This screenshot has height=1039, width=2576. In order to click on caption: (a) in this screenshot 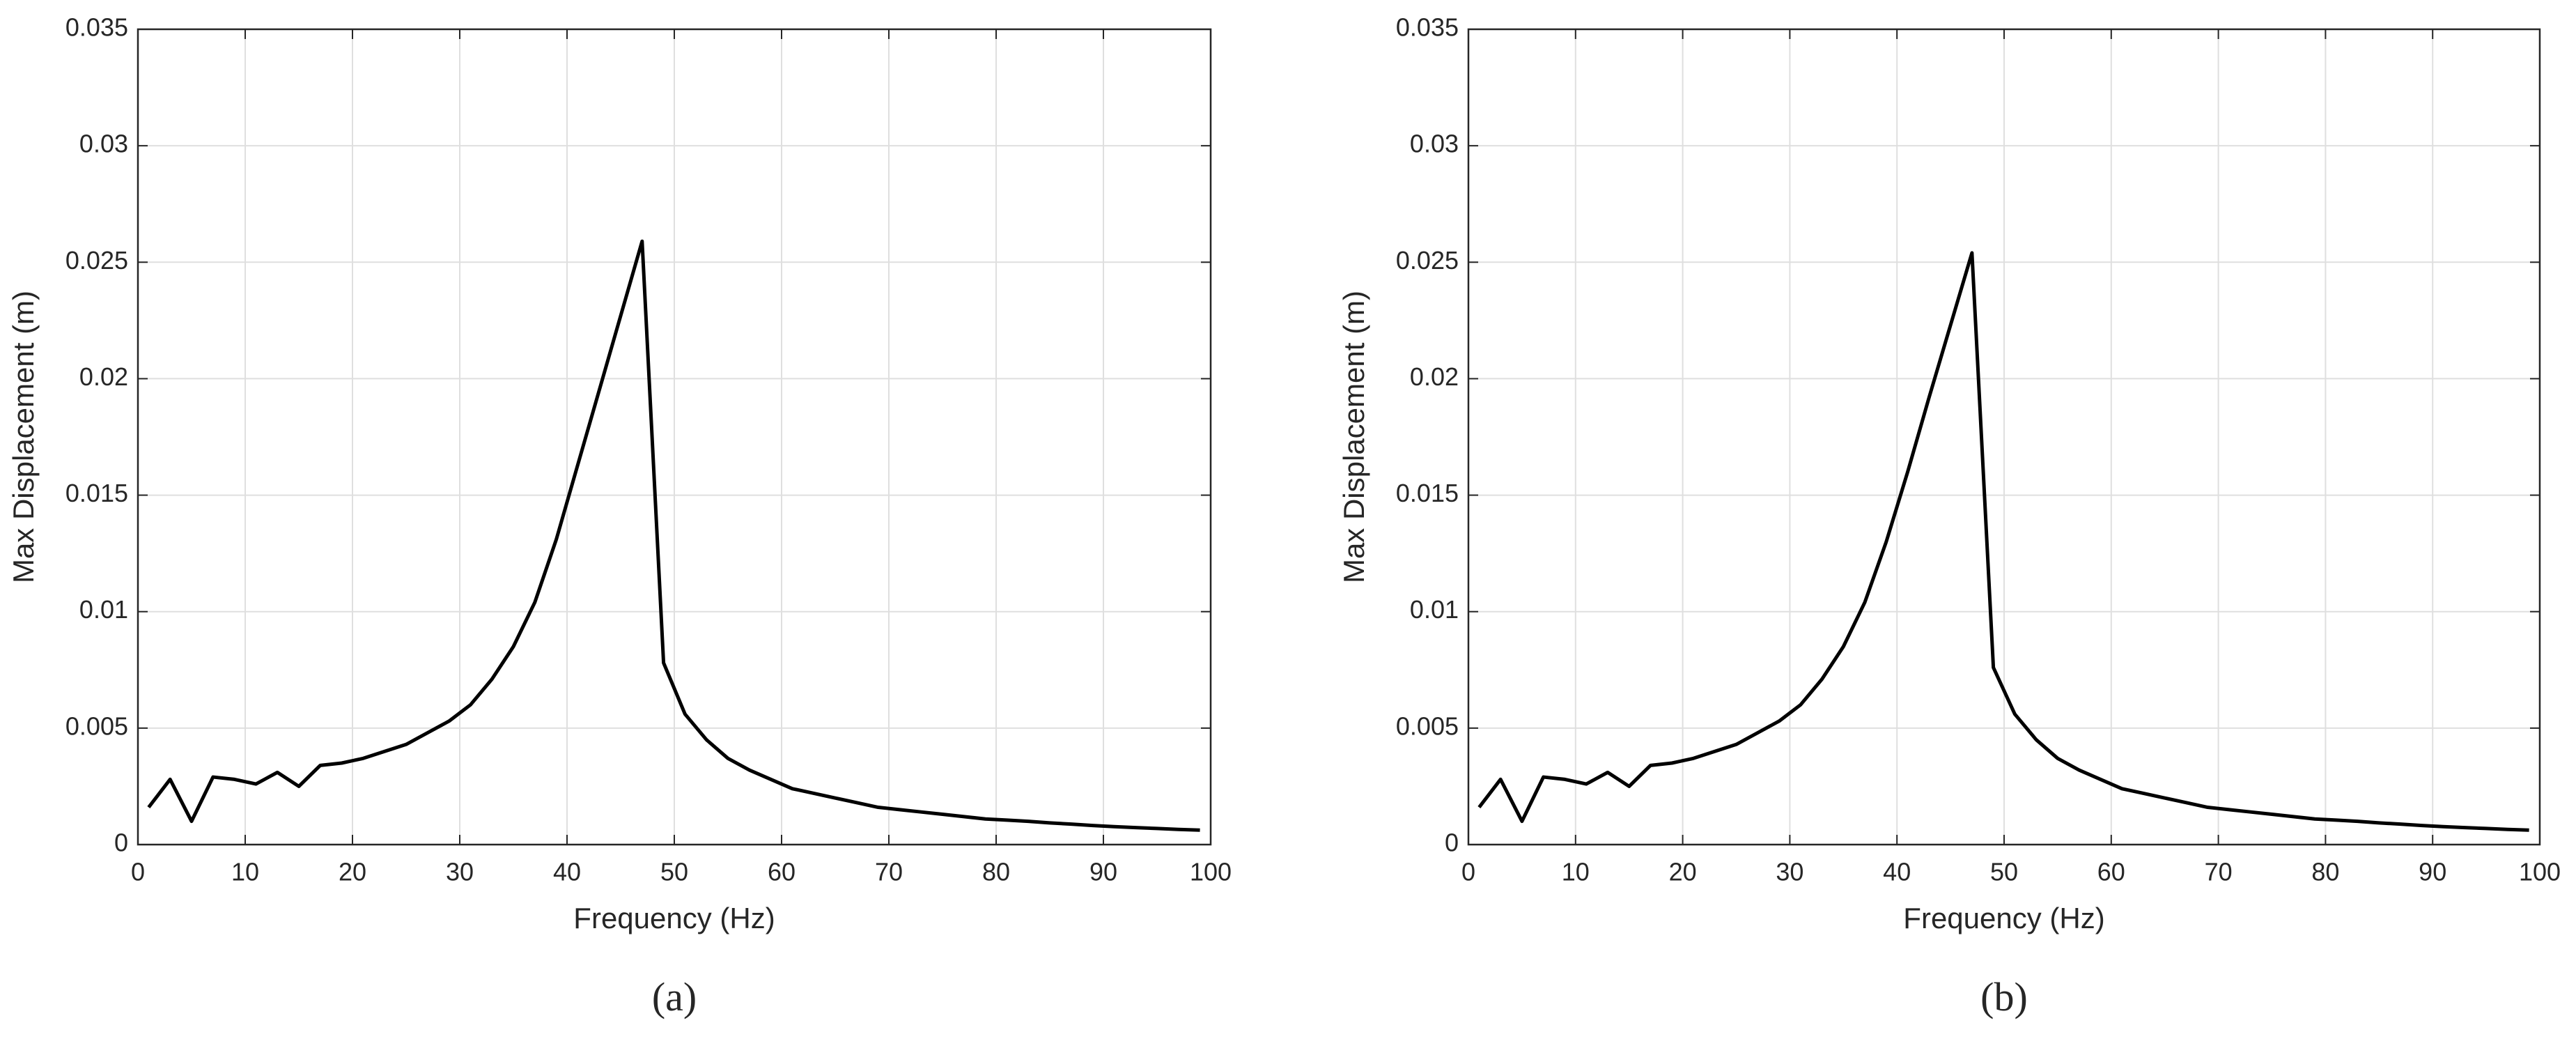, I will do `click(674, 996)`.